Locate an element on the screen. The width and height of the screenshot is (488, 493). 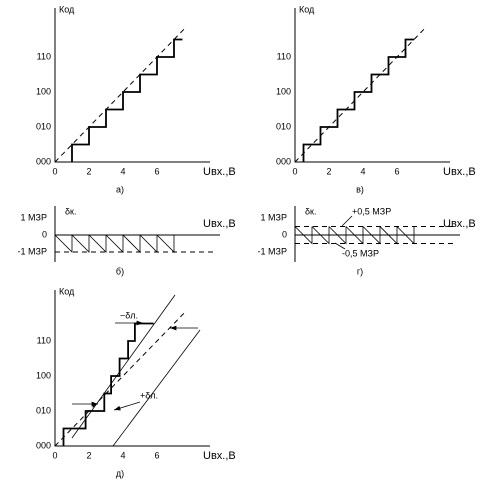
caption: а) is located at coordinates (120, 189).